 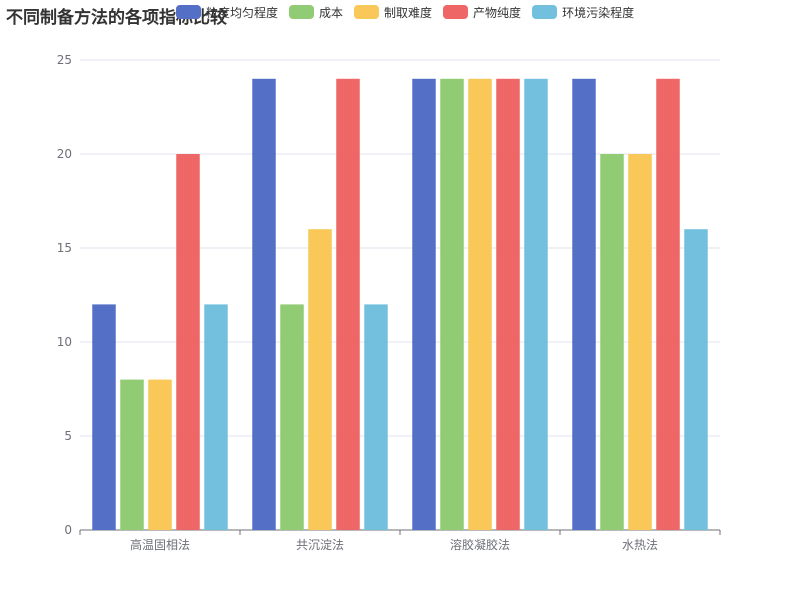 I want to click on legend: 粒度均匀程度 成本 制取难度 产物纯度 环境污染程度, so click(x=410, y=12).